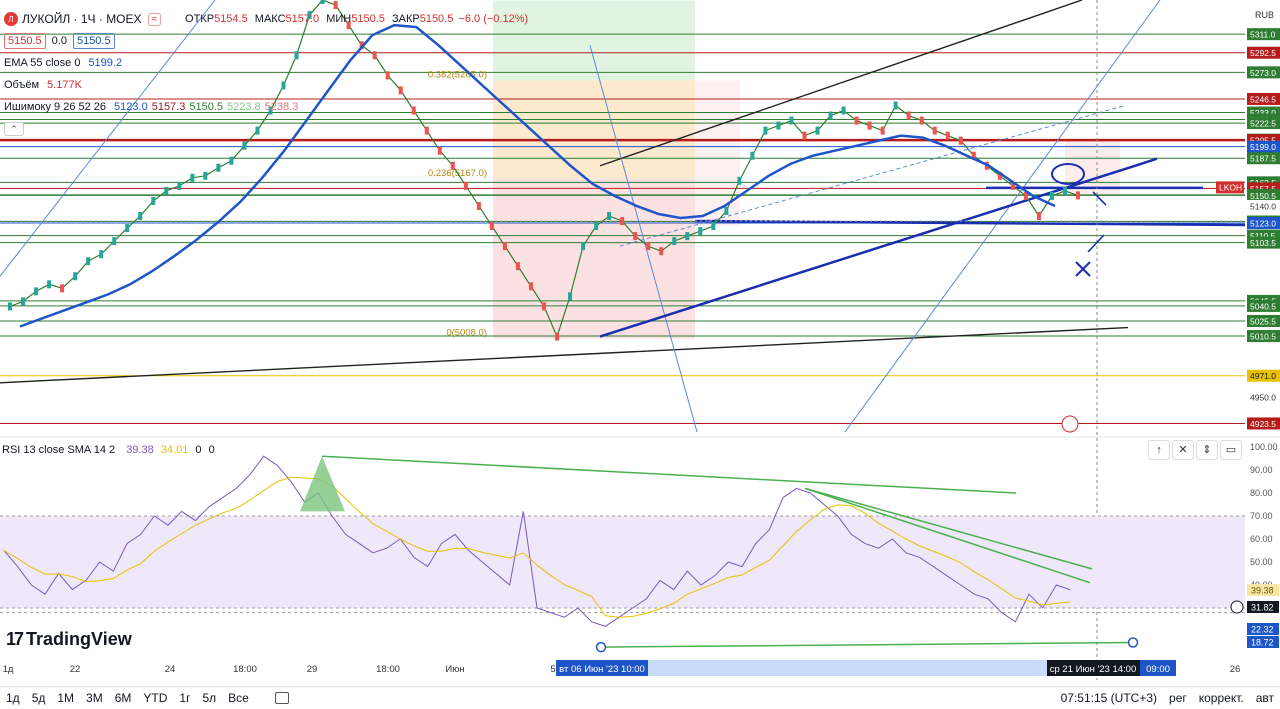 Image resolution: width=1280 pixels, height=709 pixels. What do you see at coordinates (1068, 174) in the screenshot?
I see `hand-drawn-circle` at bounding box center [1068, 174].